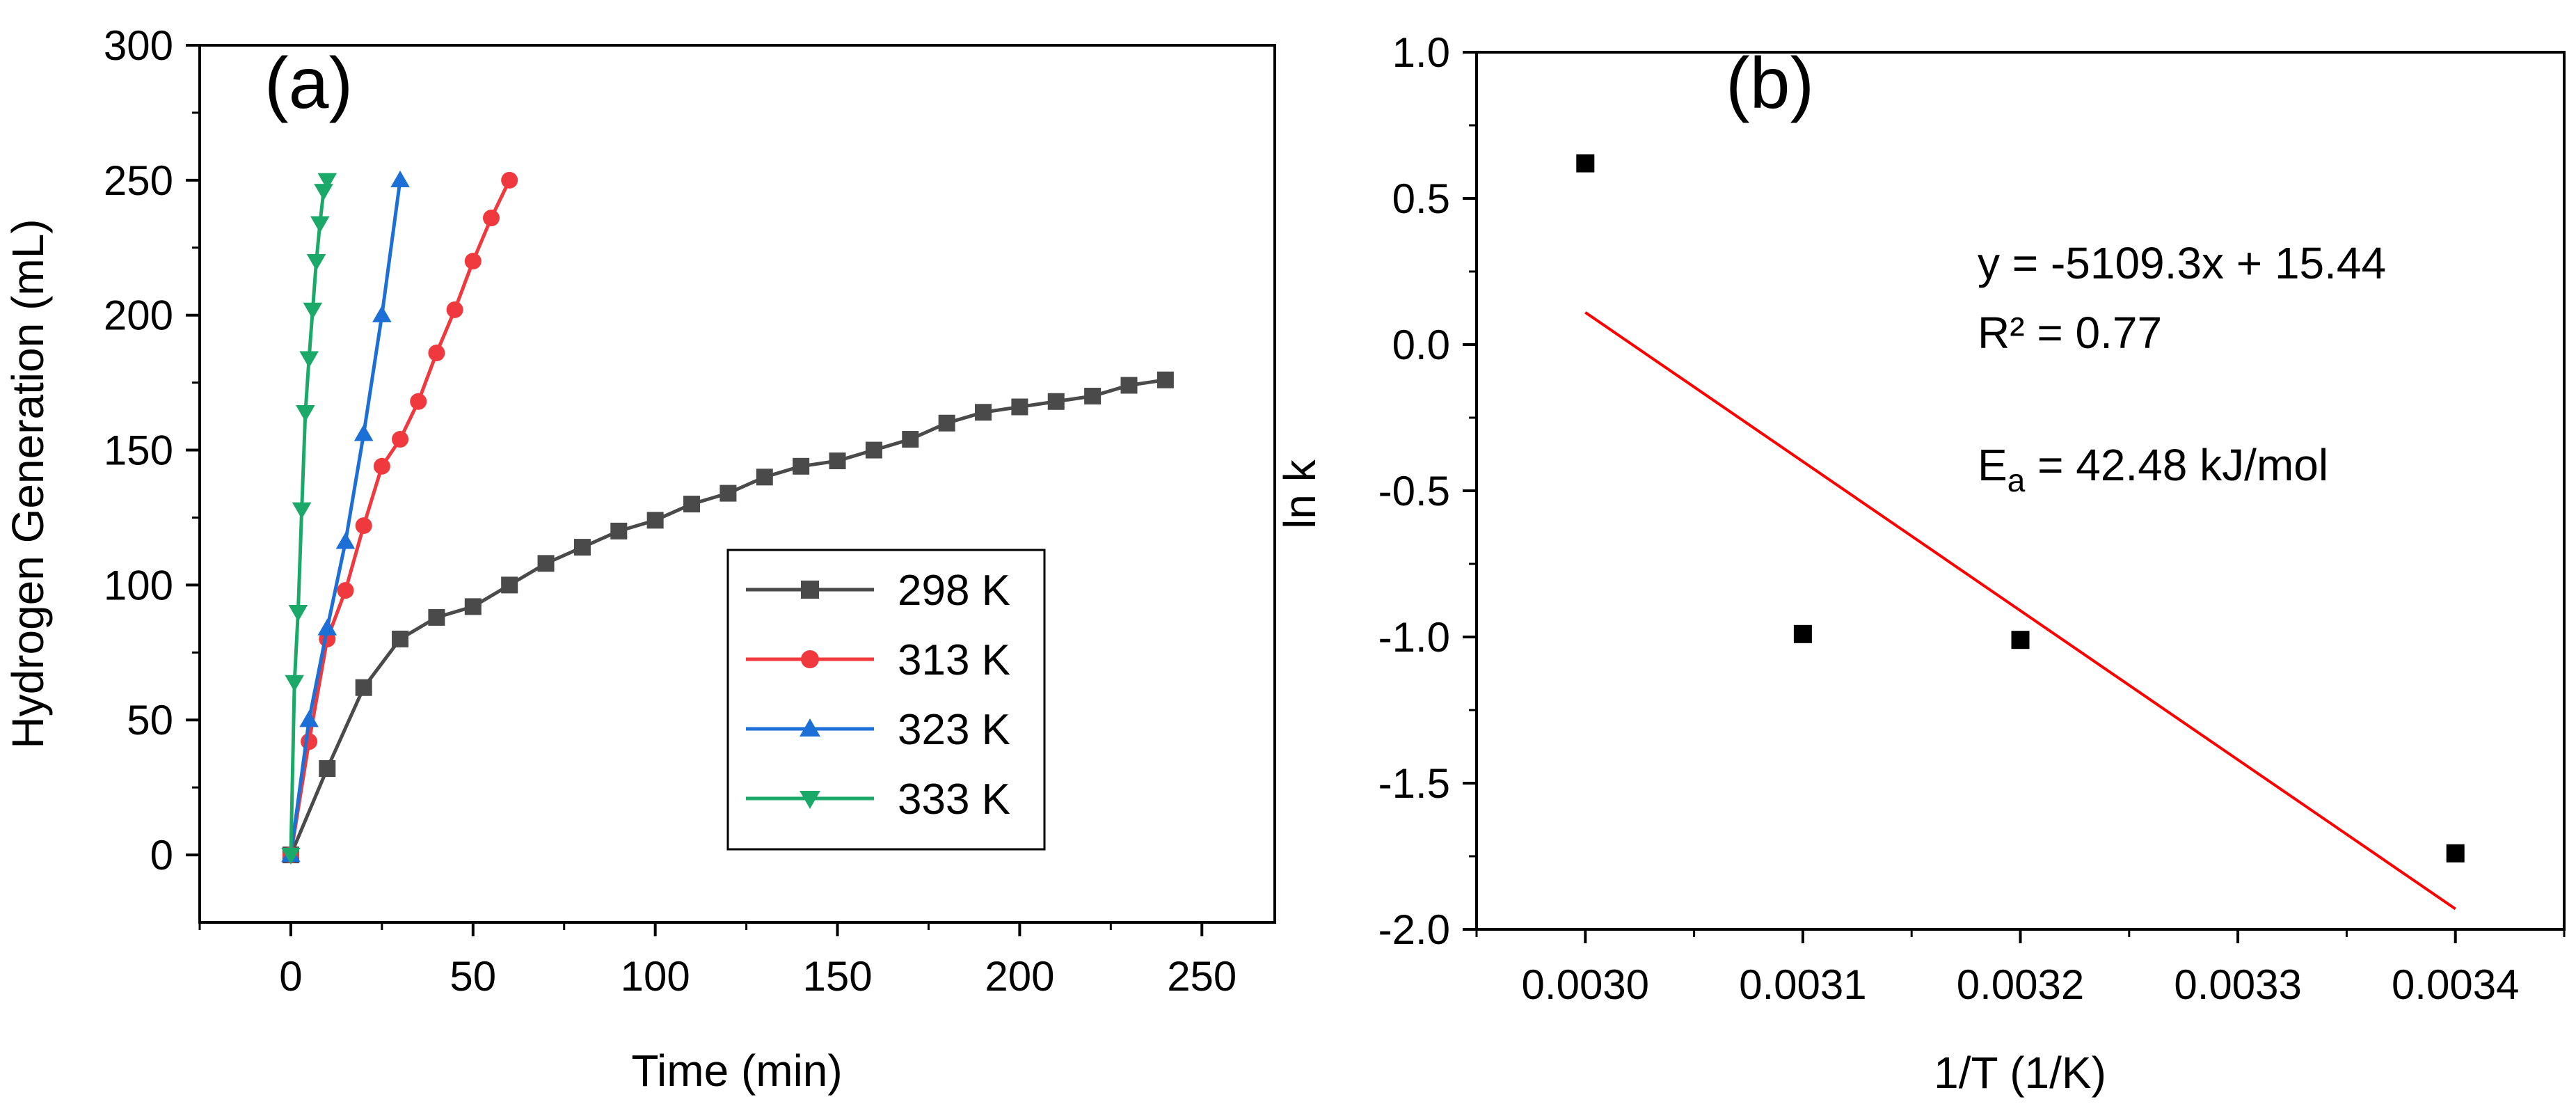 This screenshot has width=2576, height=1118. I want to click on a-x-tick-label: 0, so click(290, 976).